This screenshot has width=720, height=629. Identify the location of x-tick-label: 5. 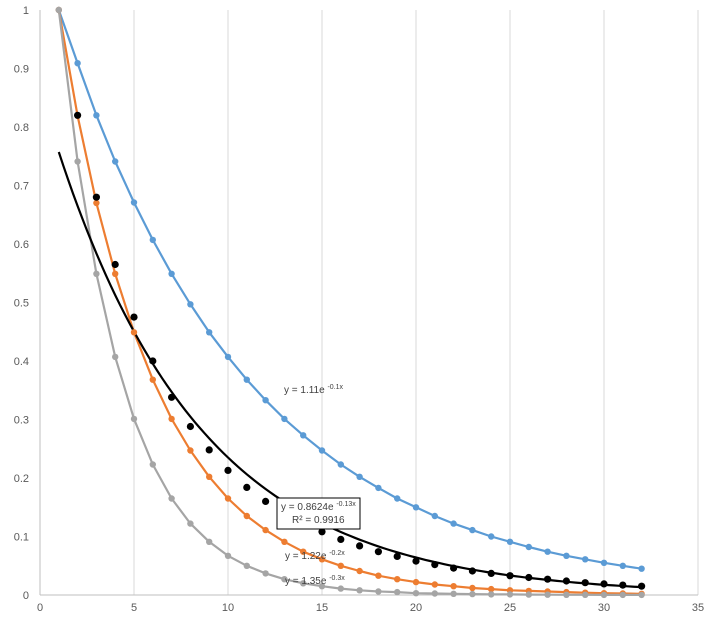
(134, 608).